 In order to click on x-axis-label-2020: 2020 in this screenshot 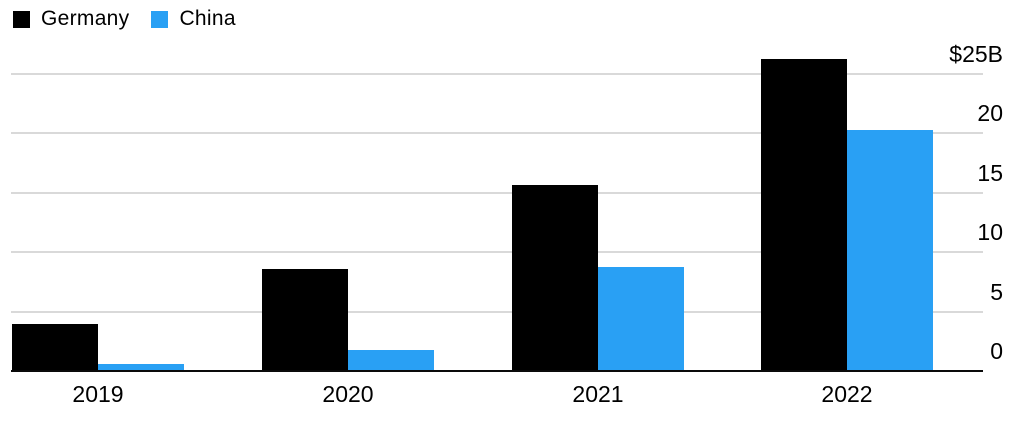, I will do `click(348, 394)`.